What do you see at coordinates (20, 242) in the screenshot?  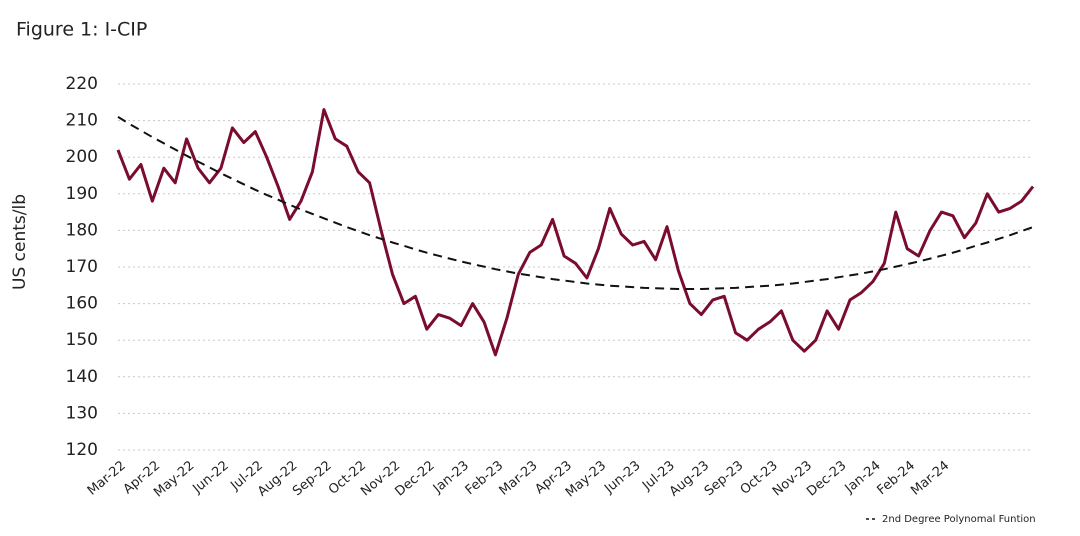 I see `y-axis-label: US cents/lb` at bounding box center [20, 242].